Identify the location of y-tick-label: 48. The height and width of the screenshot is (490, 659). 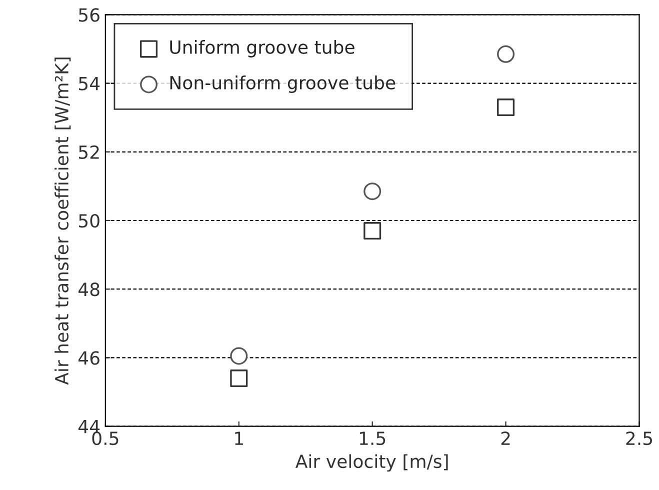
(89, 289).